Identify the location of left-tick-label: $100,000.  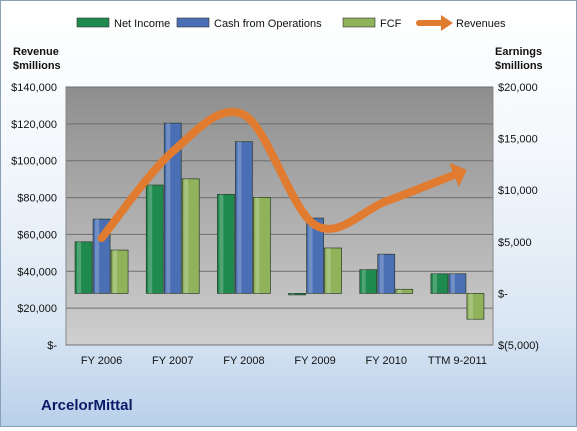
(34, 162).